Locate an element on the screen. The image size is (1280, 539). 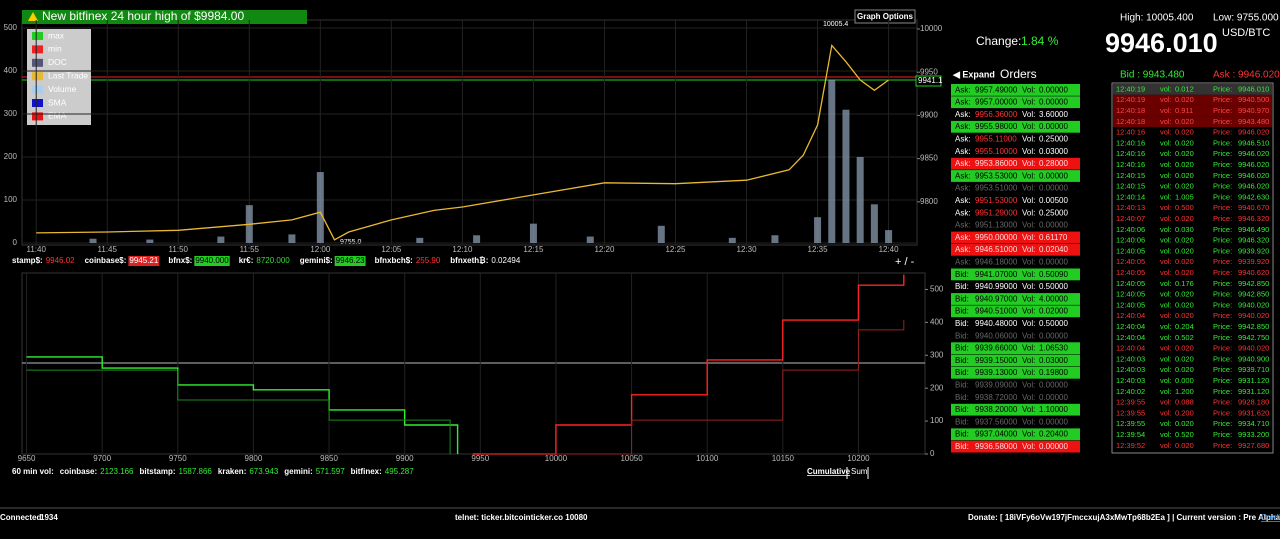
x-tick-label: 12:00 is located at coordinates (320, 249).